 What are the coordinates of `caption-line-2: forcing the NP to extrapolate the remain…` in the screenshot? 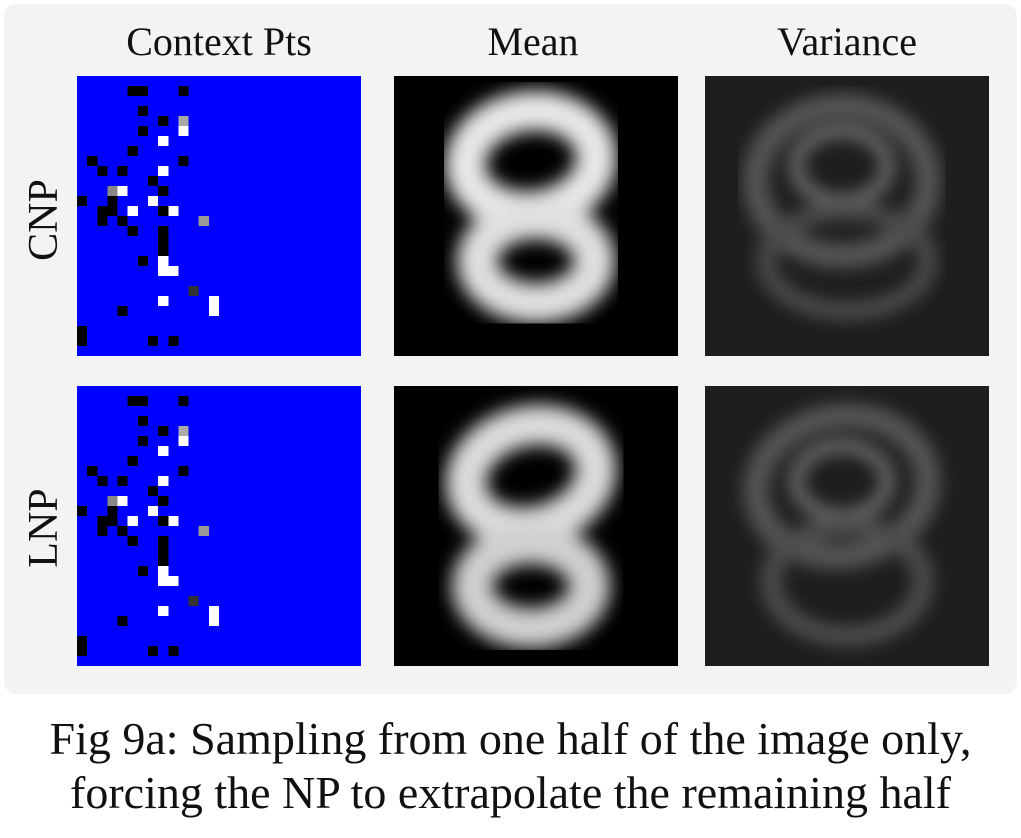 It's located at (510, 792).